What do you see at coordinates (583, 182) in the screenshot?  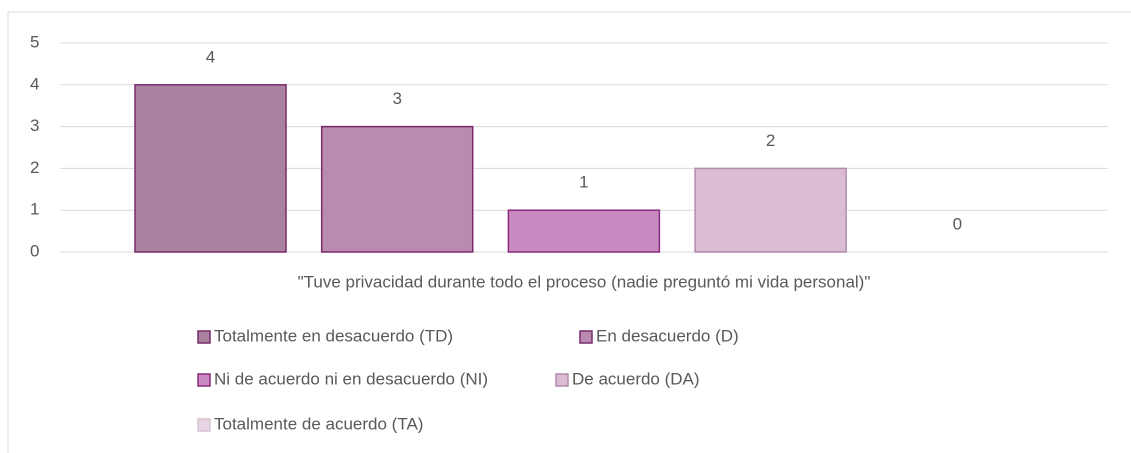 I see `data-label: 1` at bounding box center [583, 182].